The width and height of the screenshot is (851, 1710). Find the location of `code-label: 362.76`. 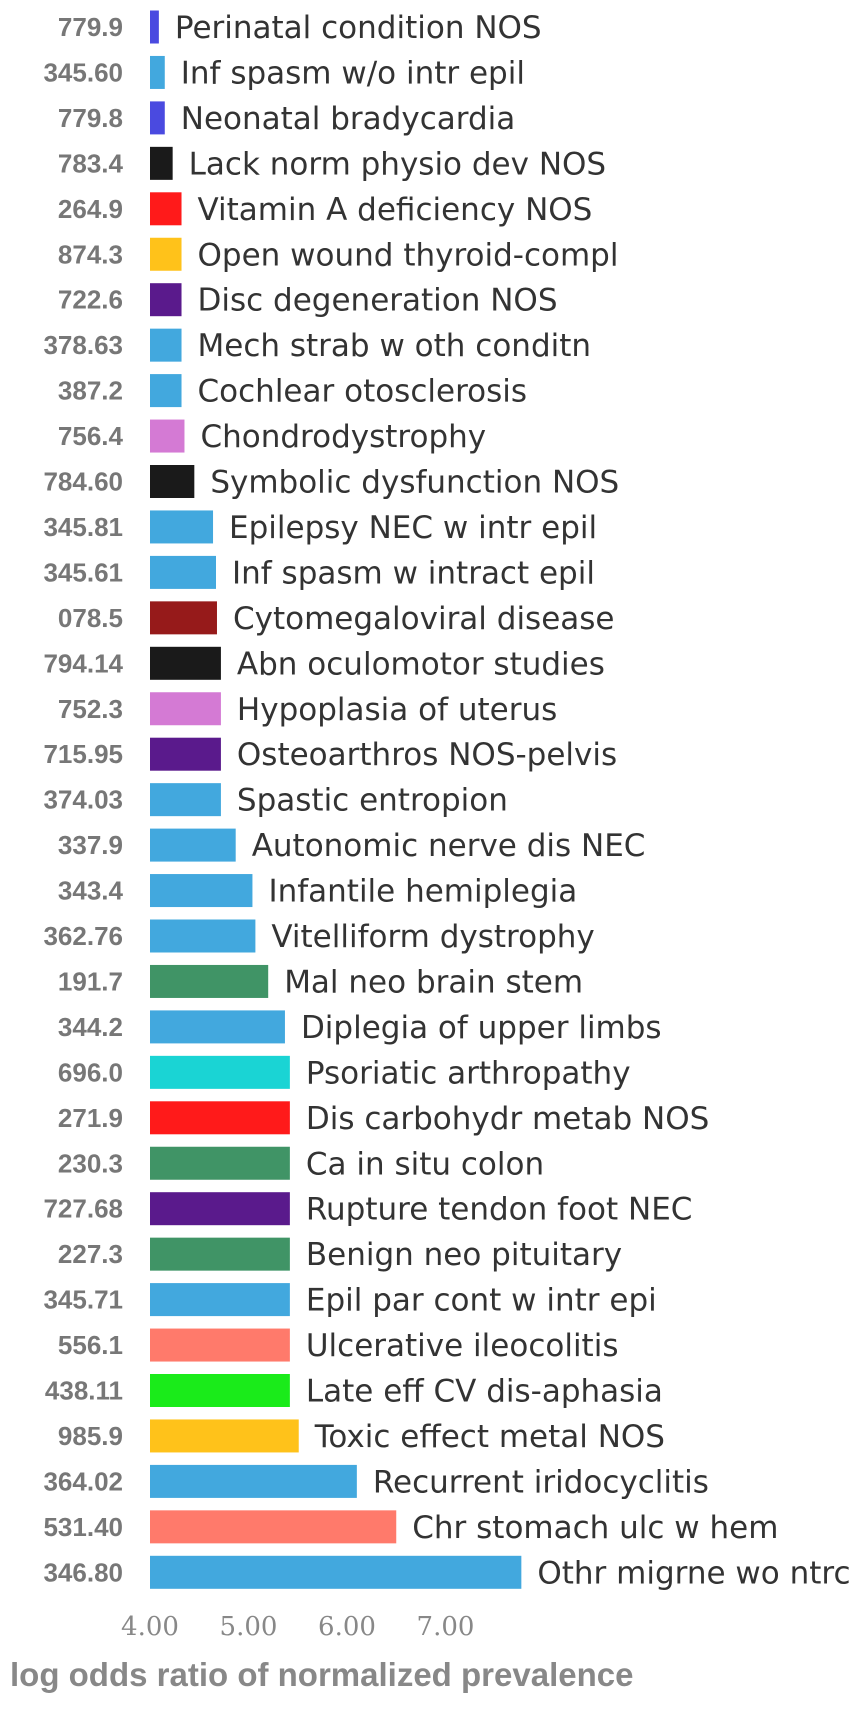

code-label: 362.76 is located at coordinates (83, 936).